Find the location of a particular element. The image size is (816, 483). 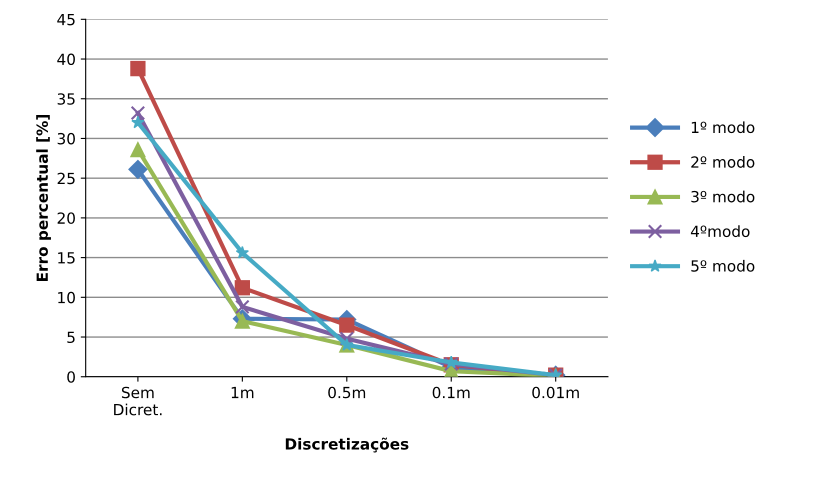

y-tick-label: 45 is located at coordinates (66, 20).